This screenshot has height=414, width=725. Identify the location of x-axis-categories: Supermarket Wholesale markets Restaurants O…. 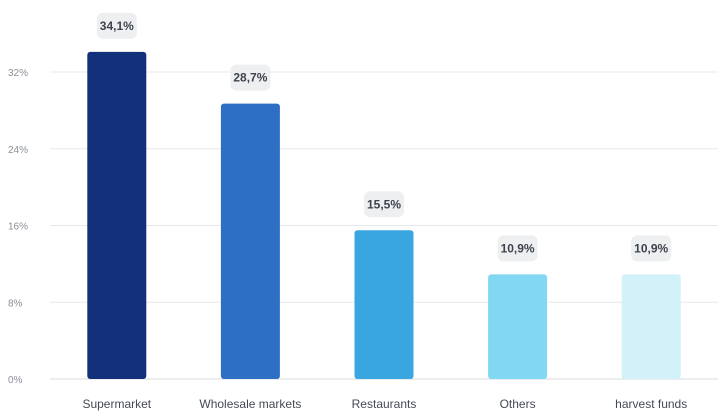
(384, 404).